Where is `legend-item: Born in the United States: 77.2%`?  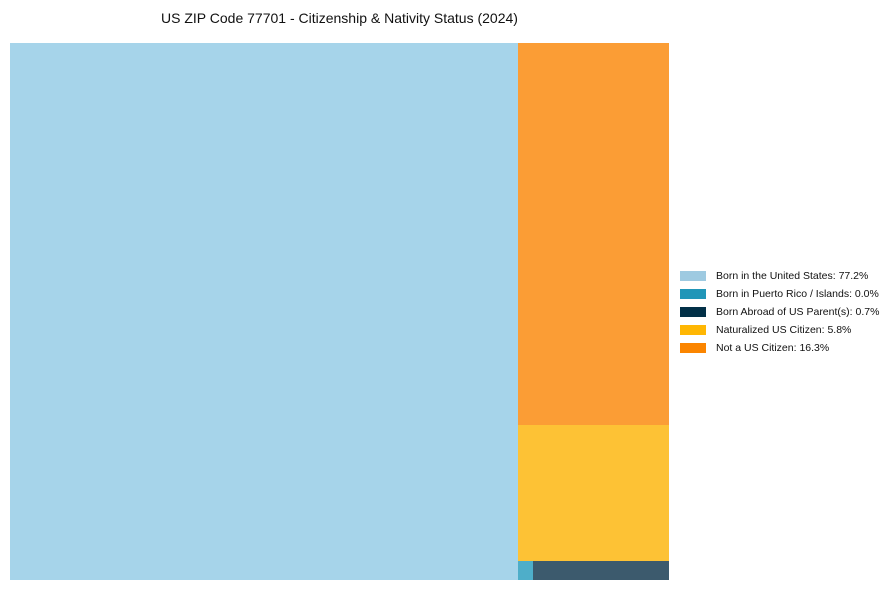 legend-item: Born in the United States: 77.2% is located at coordinates (779, 276).